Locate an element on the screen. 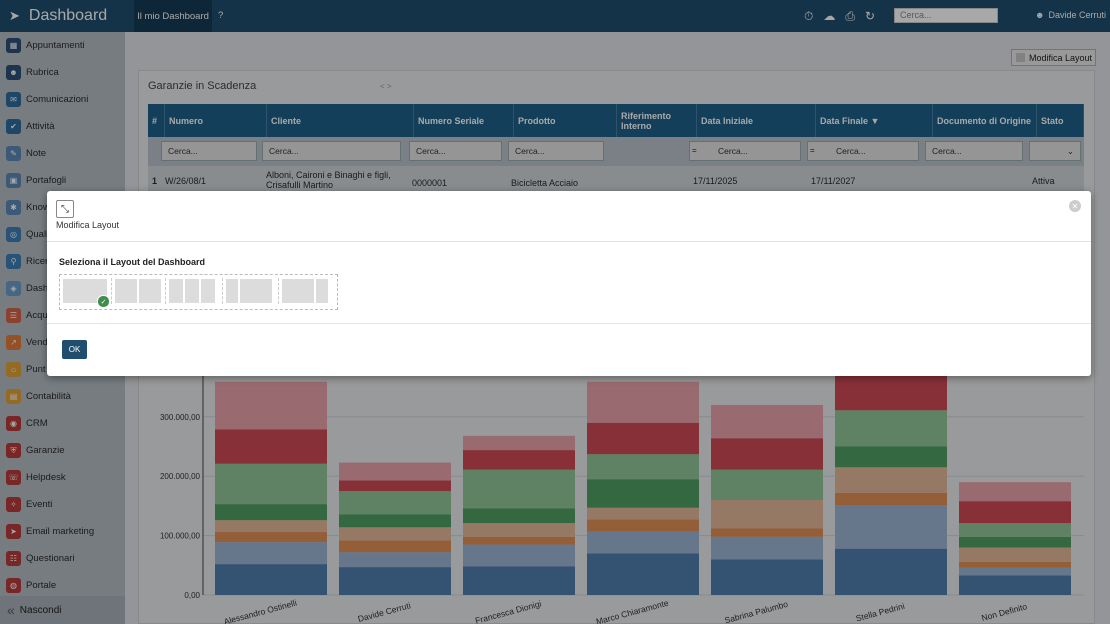 The image size is (1110, 624). print-icon: ⎙ is located at coordinates (850, 16).